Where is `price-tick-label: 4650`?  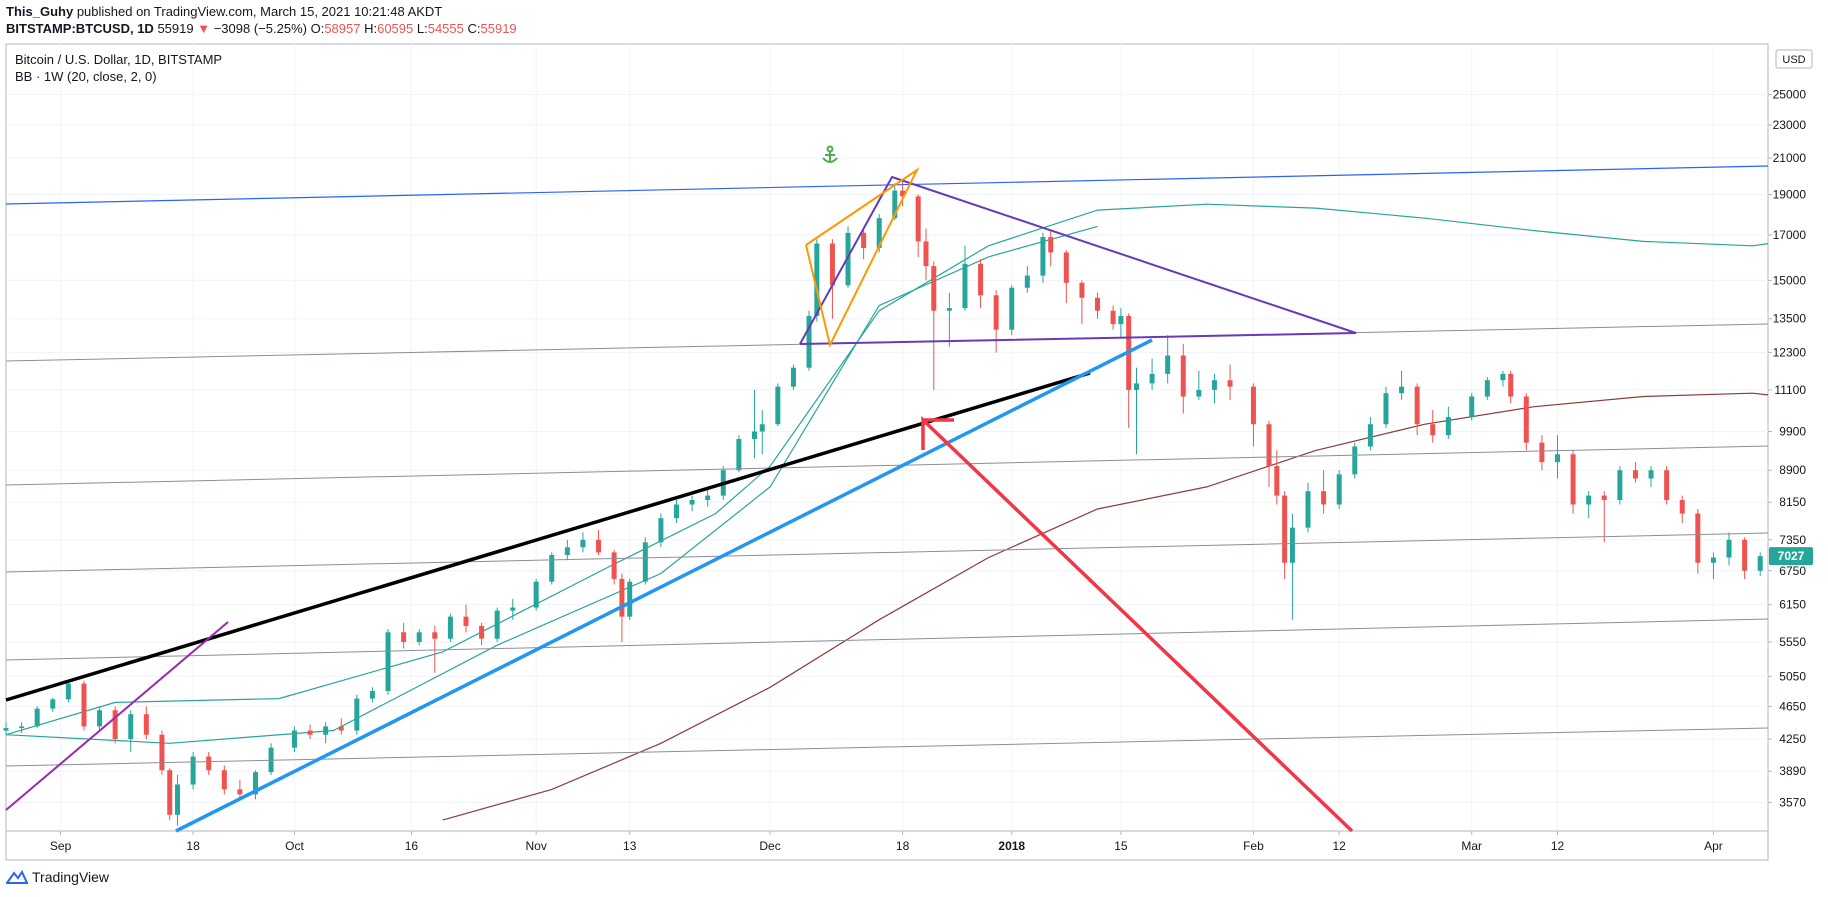
price-tick-label: 4650 is located at coordinates (1792, 706).